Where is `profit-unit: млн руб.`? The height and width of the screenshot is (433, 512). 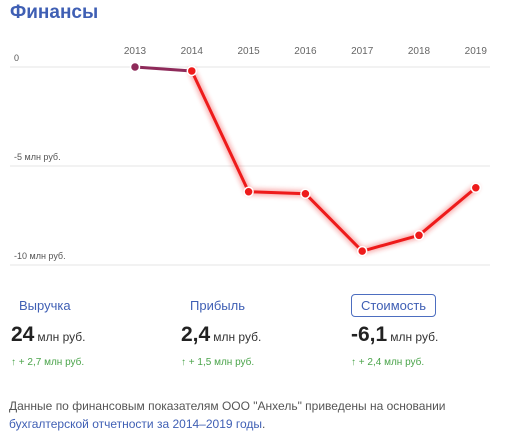 profit-unit: млн руб. is located at coordinates (237, 337).